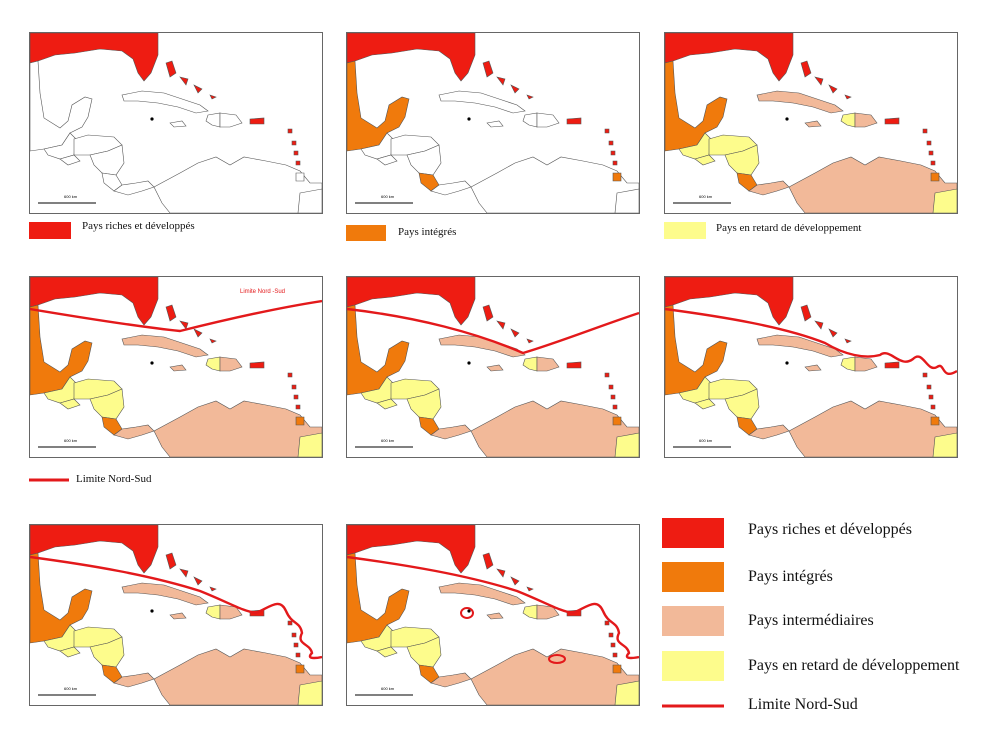 The height and width of the screenshot is (753, 1000). I want to click on main-legend-swatch-riches, so click(693, 533).